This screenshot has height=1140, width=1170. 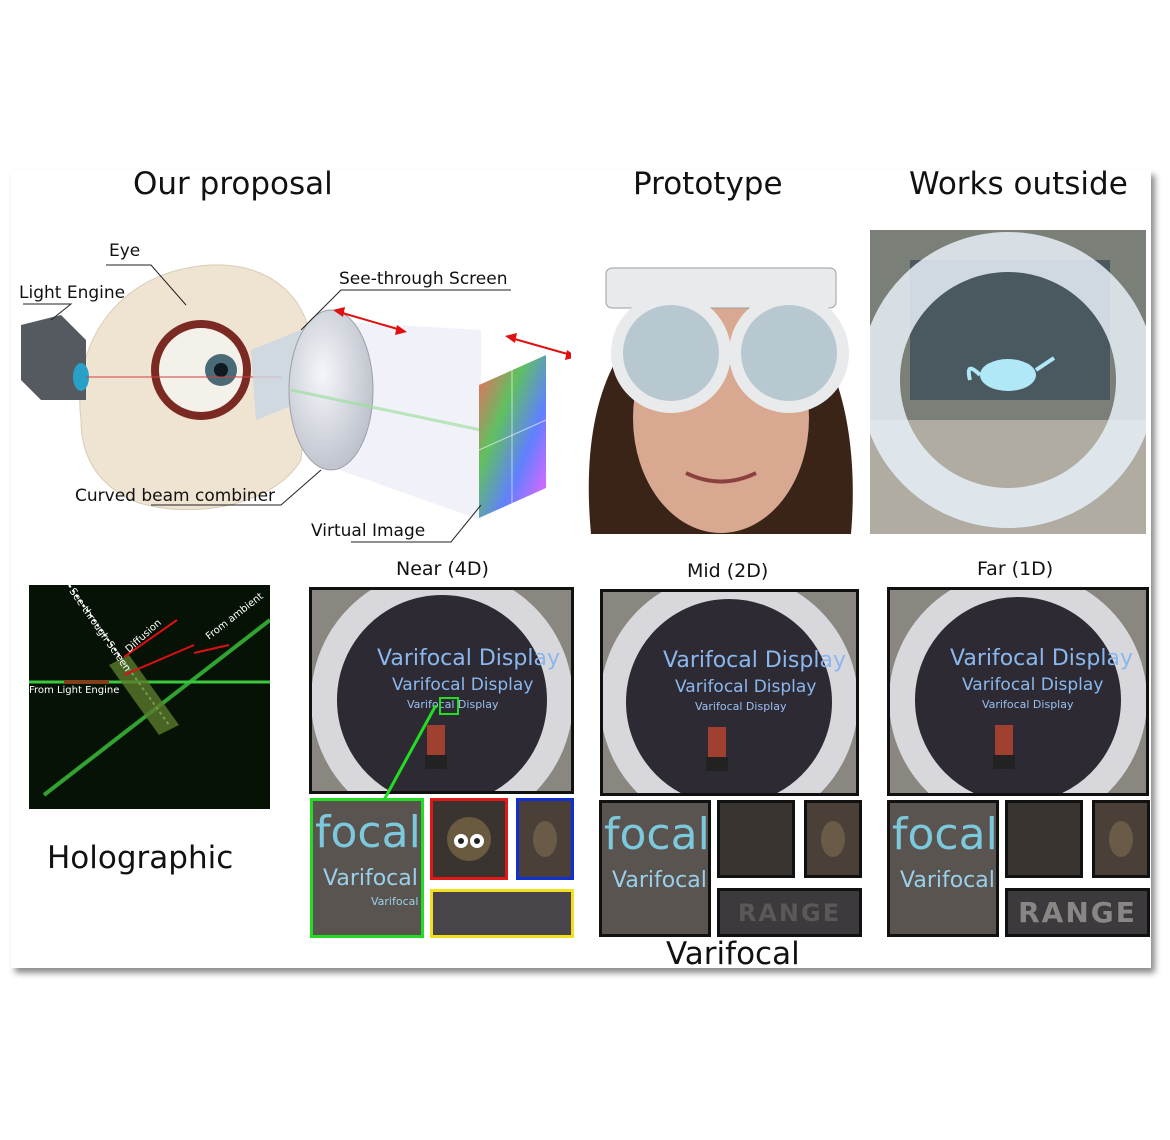 What do you see at coordinates (410, 753) in the screenshot?
I see `zoom-leader` at bounding box center [410, 753].